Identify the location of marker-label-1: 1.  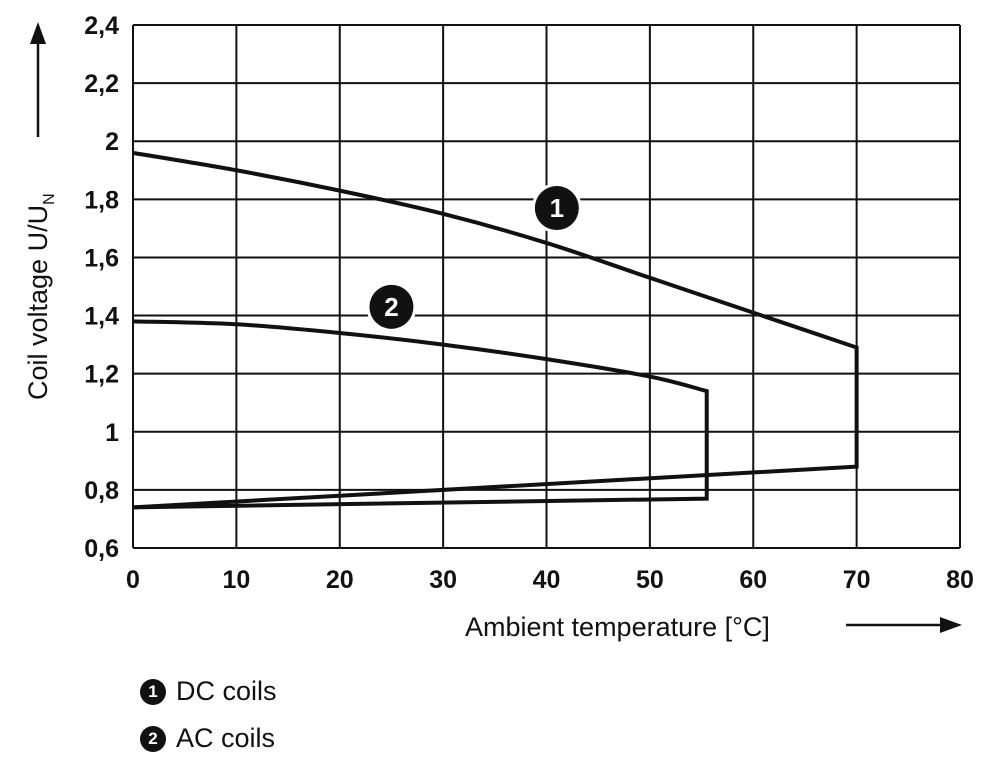
(557, 208).